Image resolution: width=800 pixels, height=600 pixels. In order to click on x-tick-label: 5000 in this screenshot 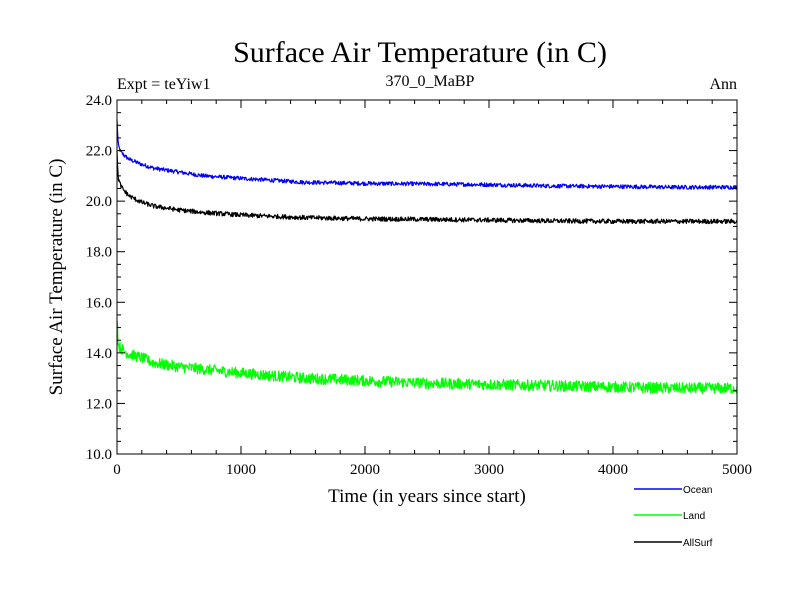, I will do `click(737, 470)`.